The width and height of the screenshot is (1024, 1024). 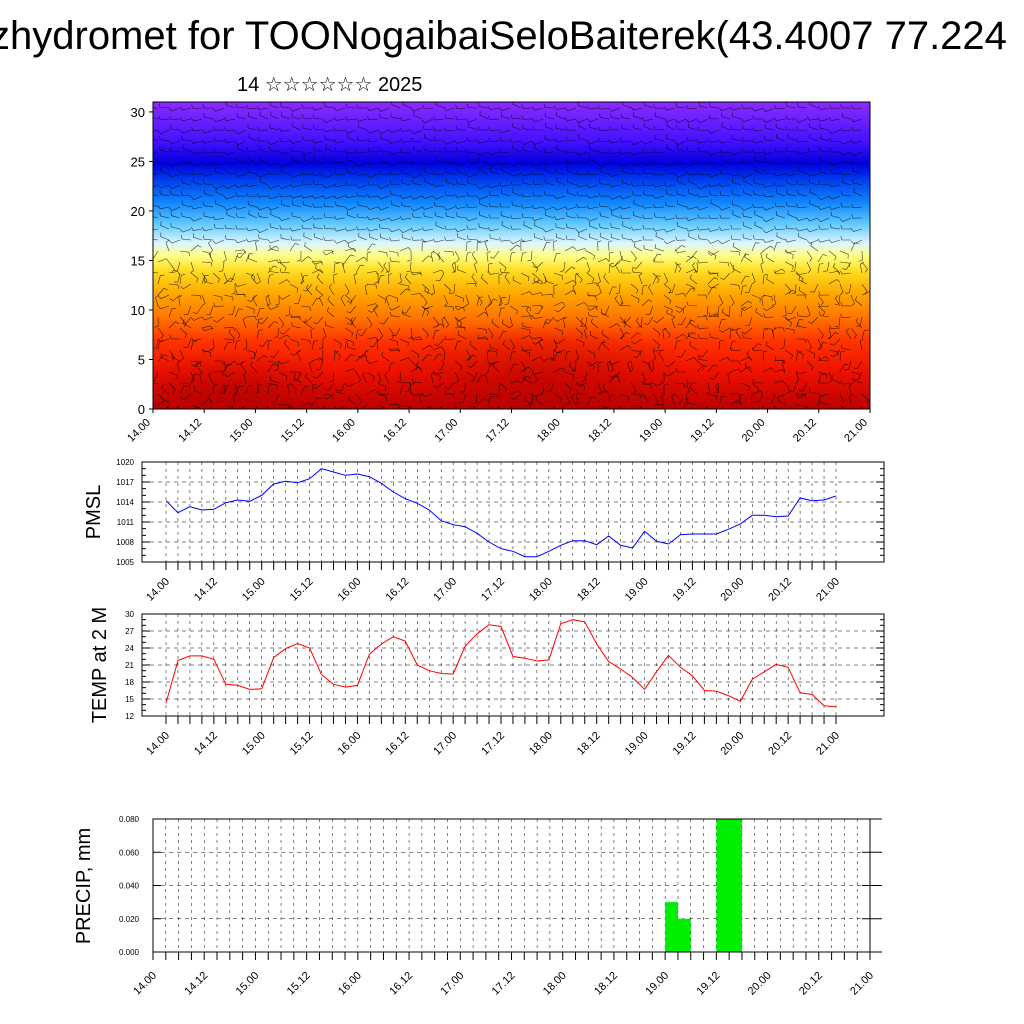 What do you see at coordinates (445, 590) in the screenshot?
I see `x-tick-label: 17.00` at bounding box center [445, 590].